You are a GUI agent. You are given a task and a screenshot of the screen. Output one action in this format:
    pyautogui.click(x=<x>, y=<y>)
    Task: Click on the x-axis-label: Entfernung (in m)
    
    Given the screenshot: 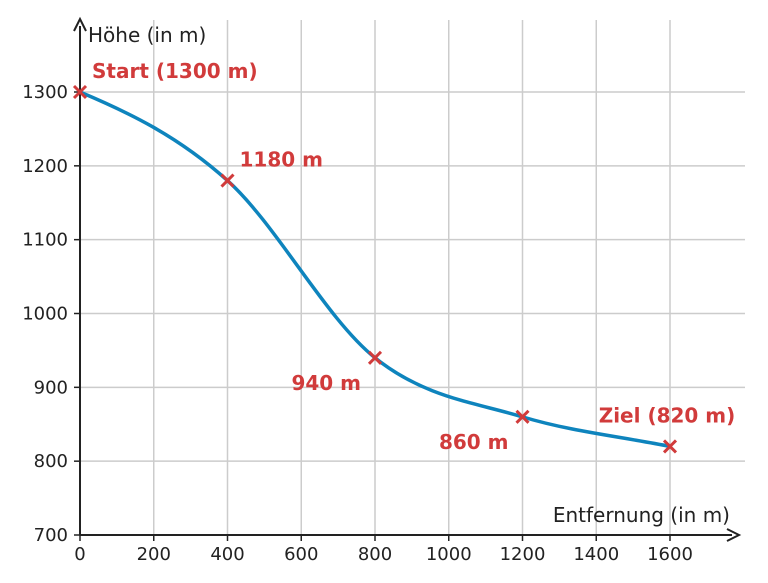 What is the action you would take?
    pyautogui.click(x=641, y=515)
    